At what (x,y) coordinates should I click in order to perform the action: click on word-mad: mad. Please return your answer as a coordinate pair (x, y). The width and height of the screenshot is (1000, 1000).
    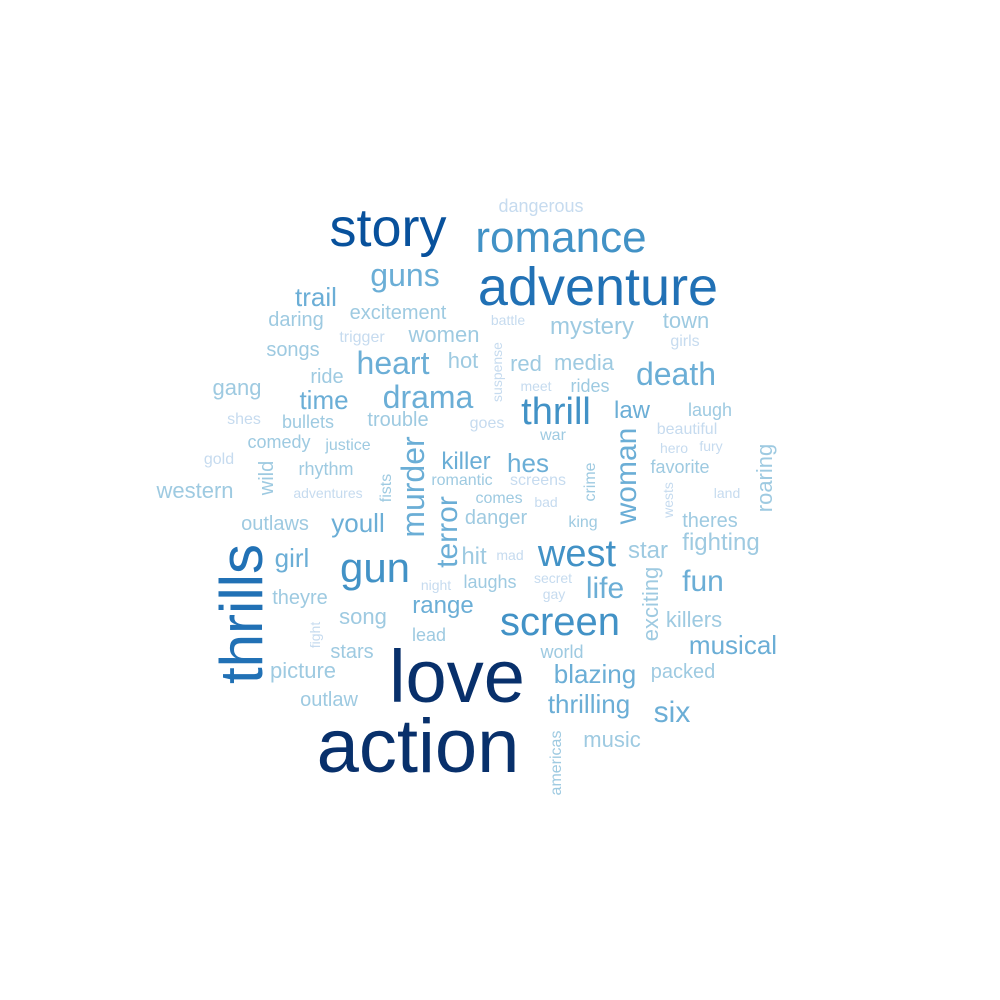
    Looking at the image, I should click on (510, 555).